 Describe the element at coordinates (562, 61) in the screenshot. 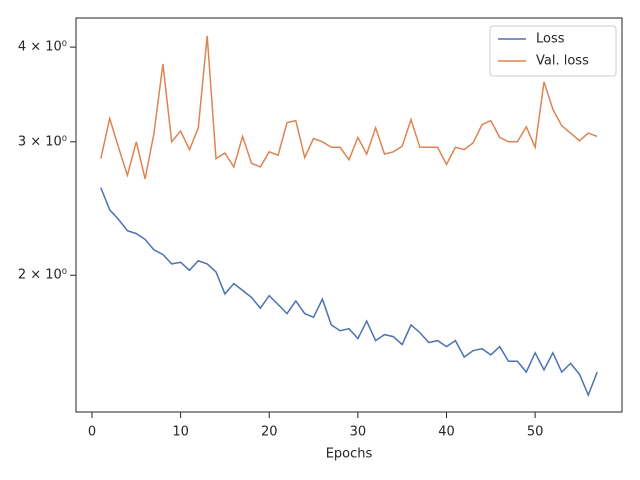

I see `legend-label: Val. loss` at that location.